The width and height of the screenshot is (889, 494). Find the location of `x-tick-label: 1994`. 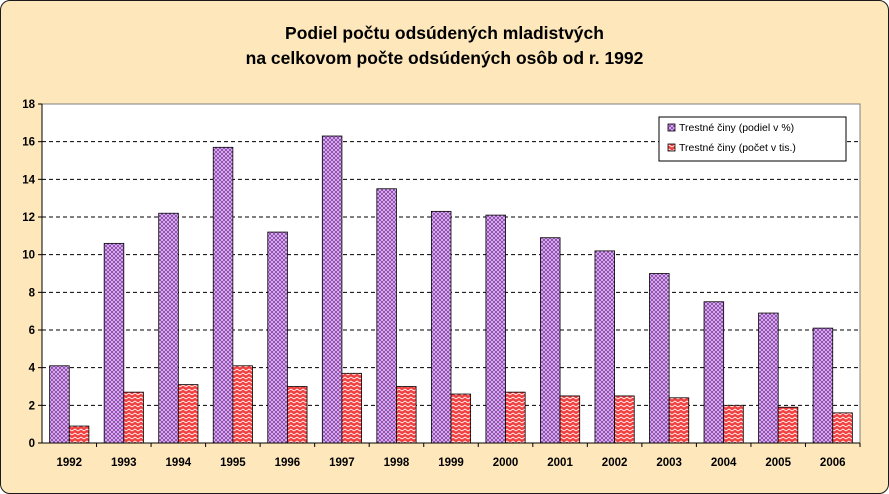

x-tick-label: 1994 is located at coordinates (179, 463).